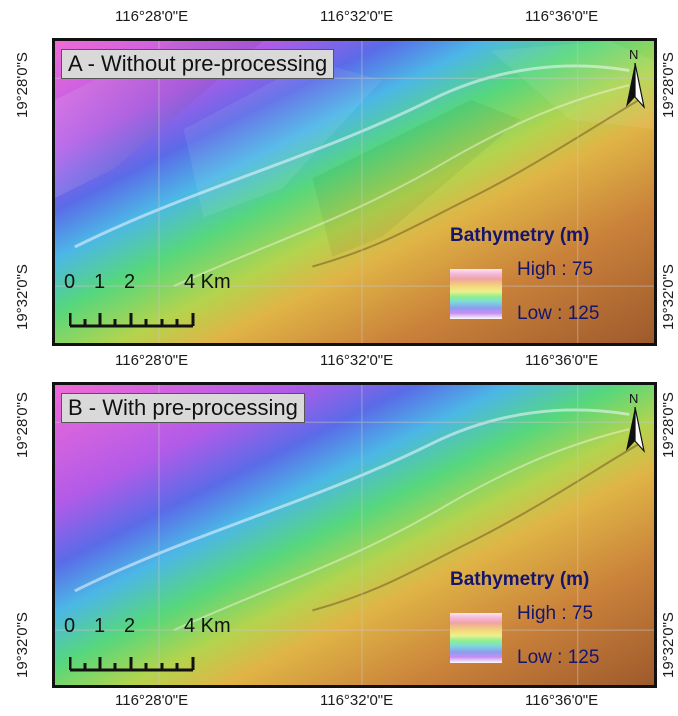 This screenshot has width=678, height=716. I want to click on coord-bottom-2: 116°32'0"E, so click(357, 700).